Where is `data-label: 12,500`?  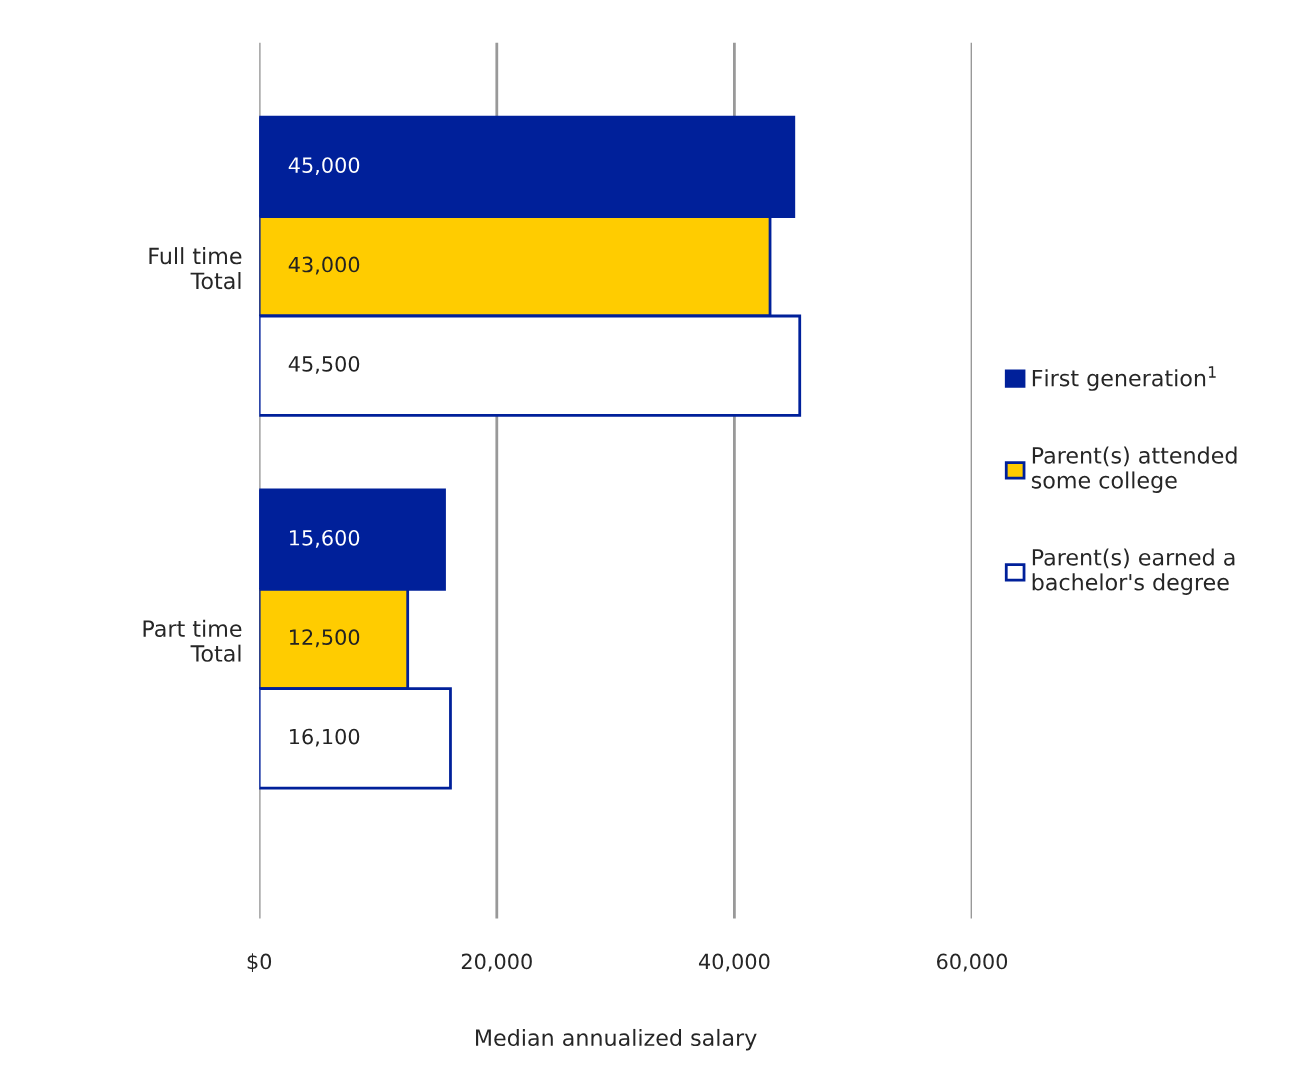 data-label: 12,500 is located at coordinates (325, 638).